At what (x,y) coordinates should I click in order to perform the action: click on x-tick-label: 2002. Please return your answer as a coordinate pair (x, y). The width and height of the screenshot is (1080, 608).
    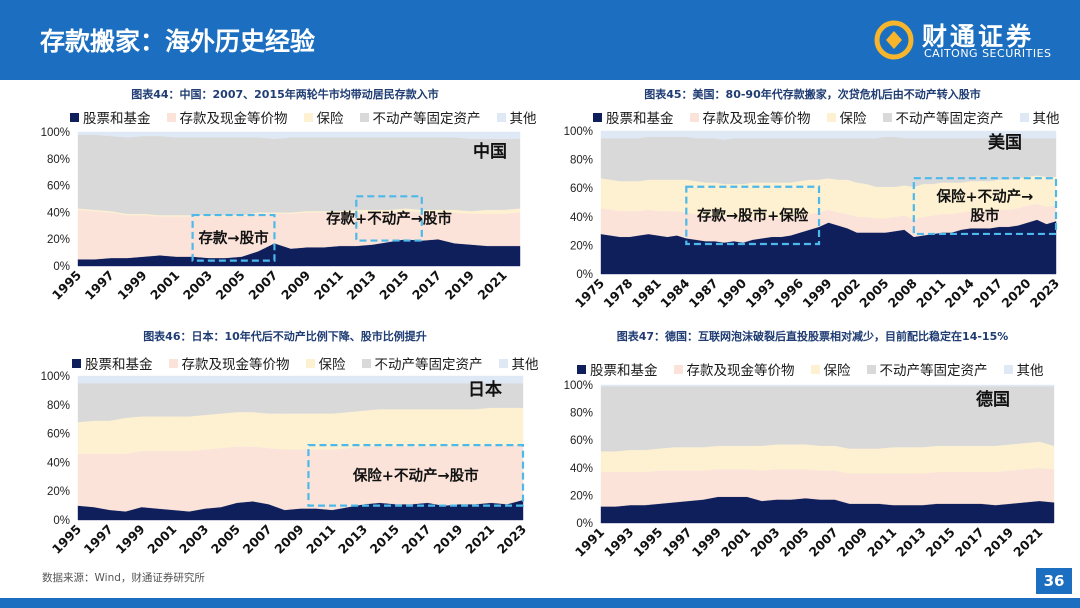
    Looking at the image, I should click on (845, 293).